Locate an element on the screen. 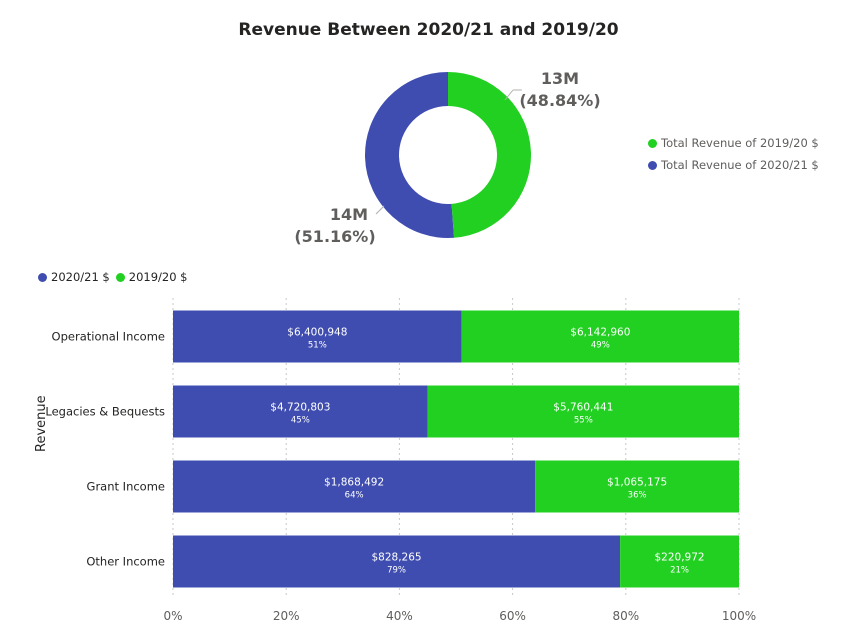 The image size is (857, 634). donut-label-green: 13M (48.84%) is located at coordinates (560, 90).